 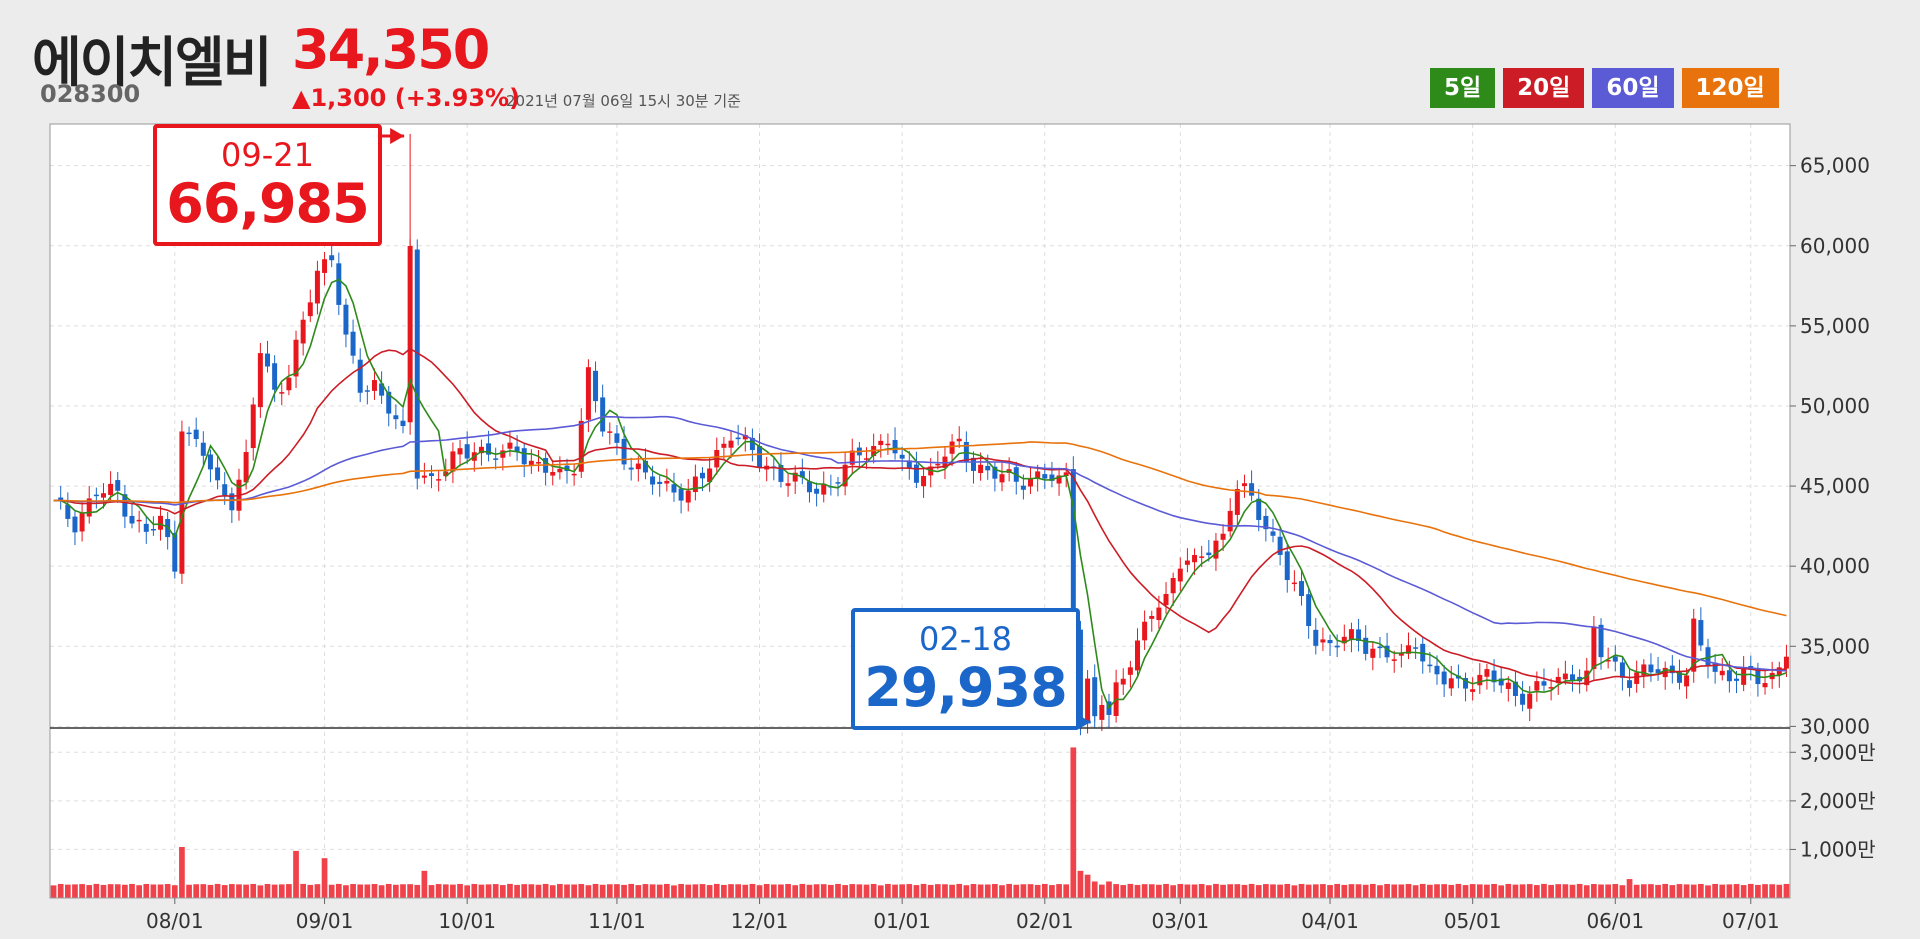 What do you see at coordinates (1045, 921) in the screenshot?
I see `x-tick-label: 02/01` at bounding box center [1045, 921].